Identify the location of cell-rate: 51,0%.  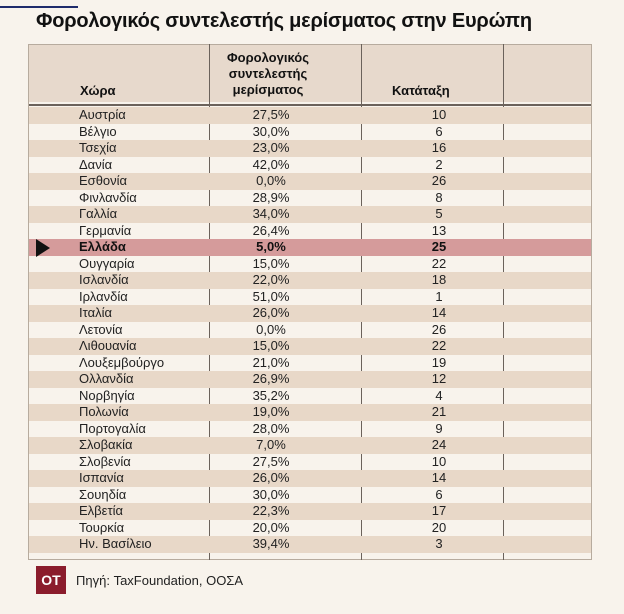
(271, 296).